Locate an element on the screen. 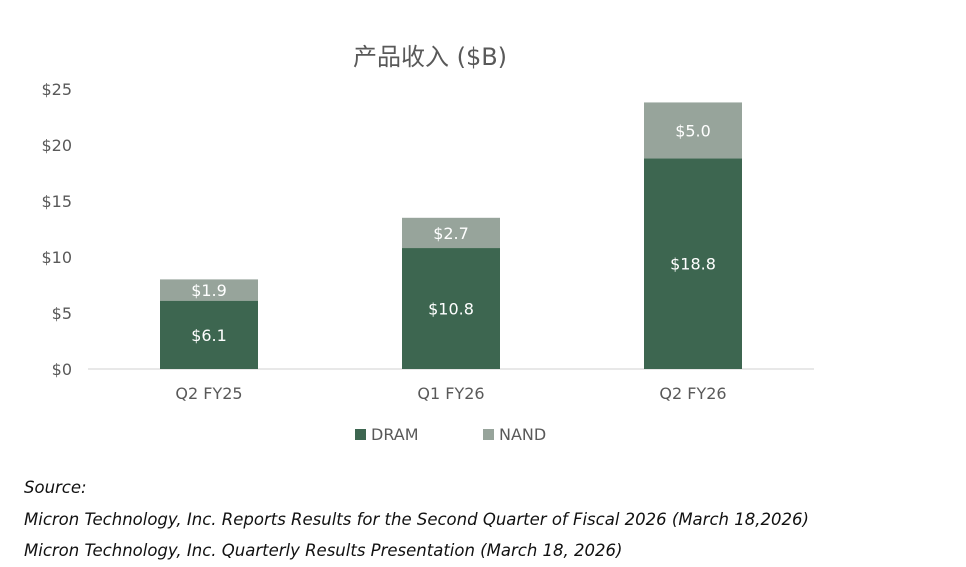 This screenshot has width=966, height=567. x-tick-label: Q1 FY26 is located at coordinates (450, 393).